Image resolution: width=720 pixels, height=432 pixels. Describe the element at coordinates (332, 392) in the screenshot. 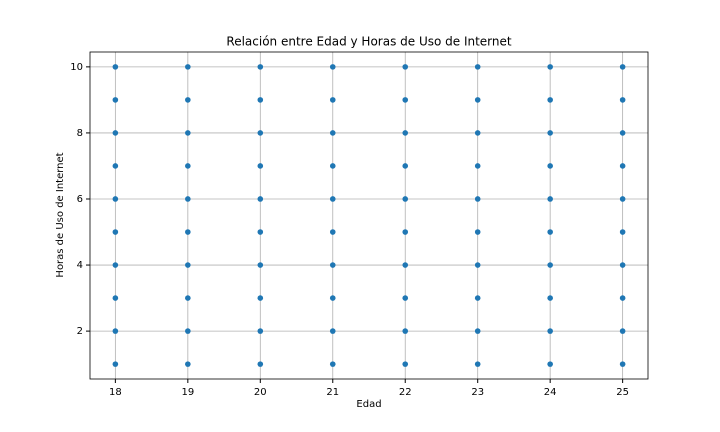

I see `x-tick-label: 21` at that location.